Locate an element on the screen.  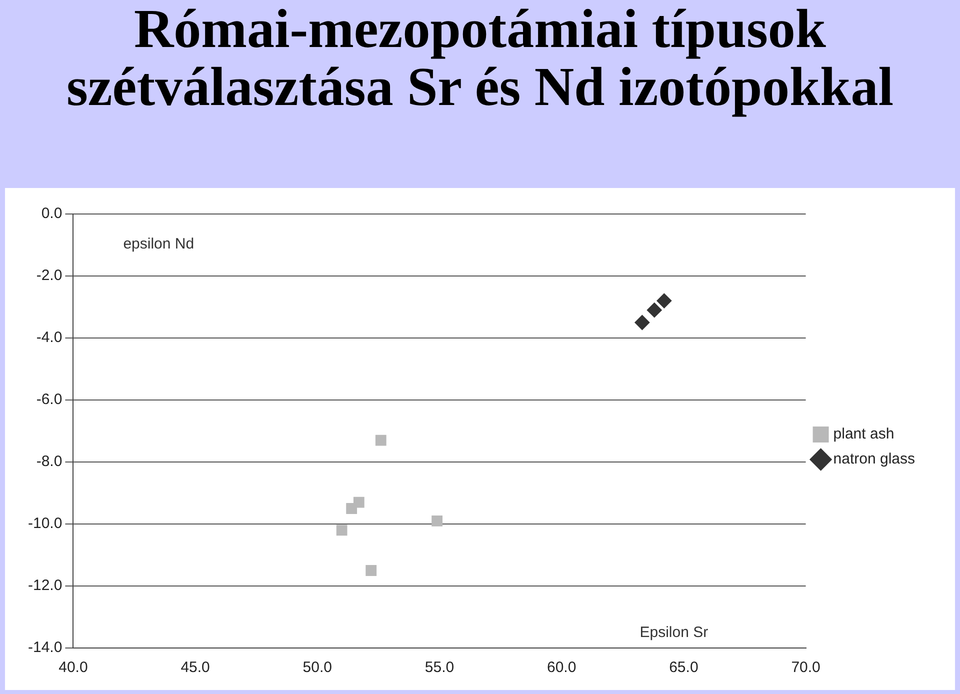
y-tick-label: -4.0 is located at coordinates (49, 337).